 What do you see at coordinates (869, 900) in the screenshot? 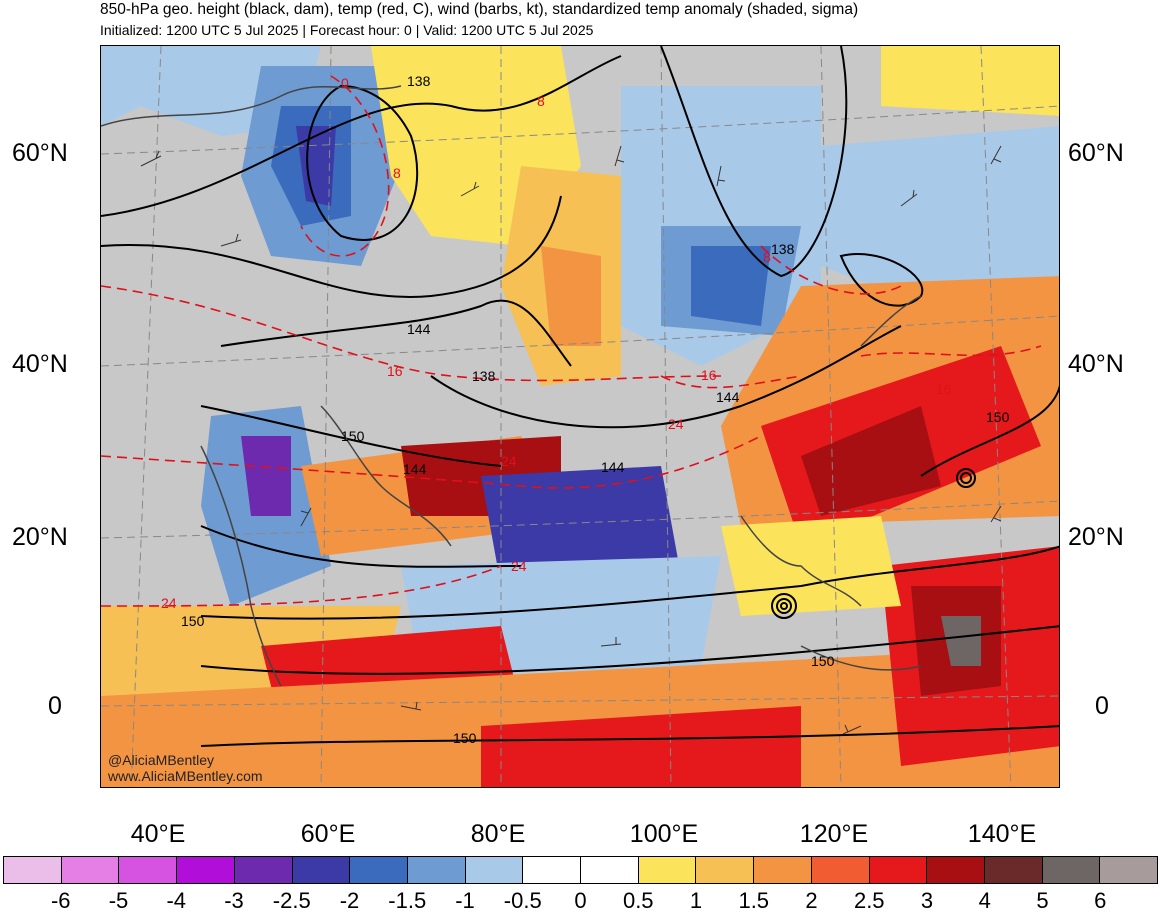
I see `colorbar-tick-label: 2.5` at bounding box center [869, 900].